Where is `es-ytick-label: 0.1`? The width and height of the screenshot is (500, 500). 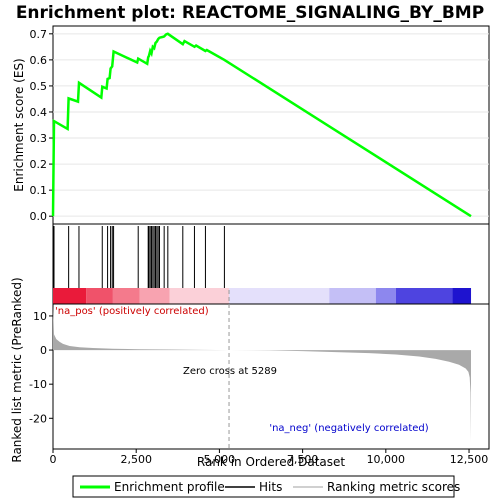
es-ytick-label: 0.1 is located at coordinates (39, 190).